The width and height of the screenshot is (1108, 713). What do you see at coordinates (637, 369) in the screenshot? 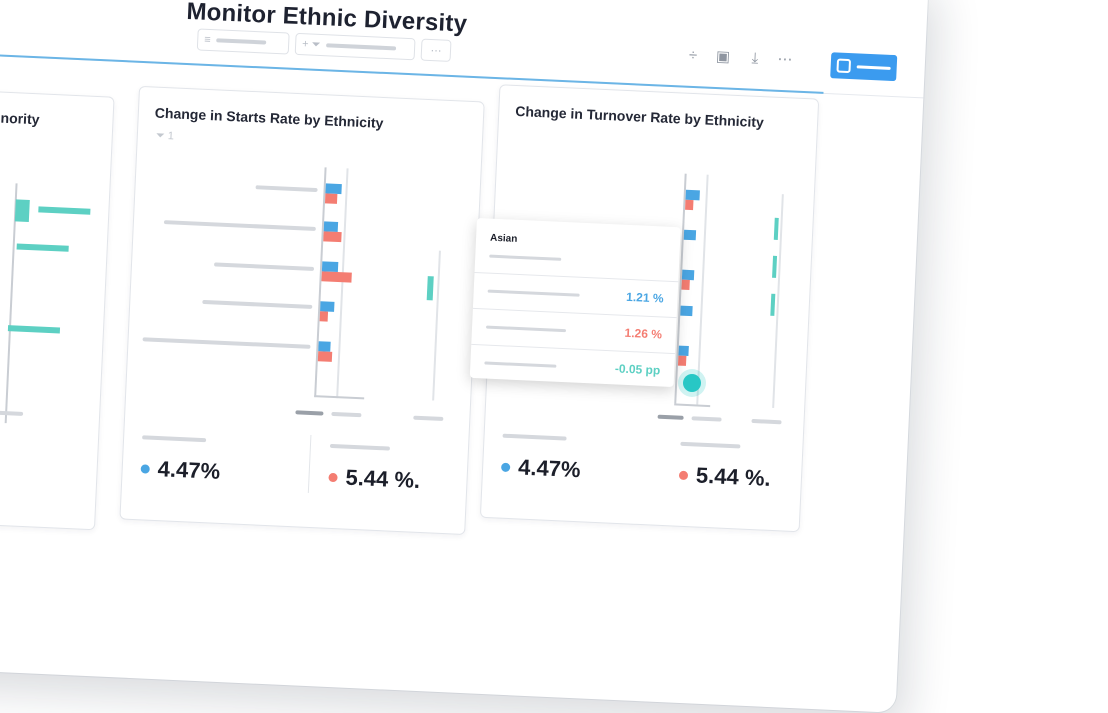
I see `tooltip-value: -0.05 pp` at bounding box center [637, 369].